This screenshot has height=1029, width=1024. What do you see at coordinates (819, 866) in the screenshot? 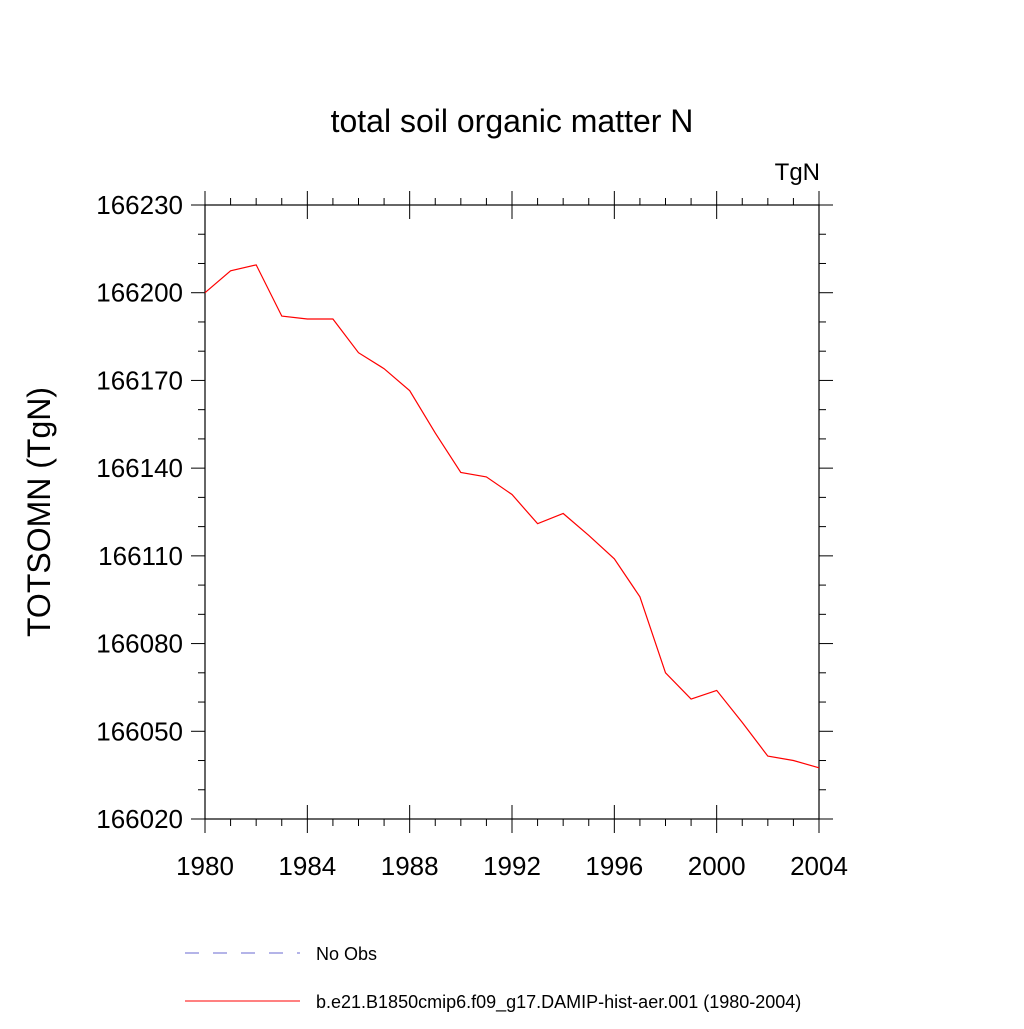
I see `x-tick-label: 2004` at bounding box center [819, 866].